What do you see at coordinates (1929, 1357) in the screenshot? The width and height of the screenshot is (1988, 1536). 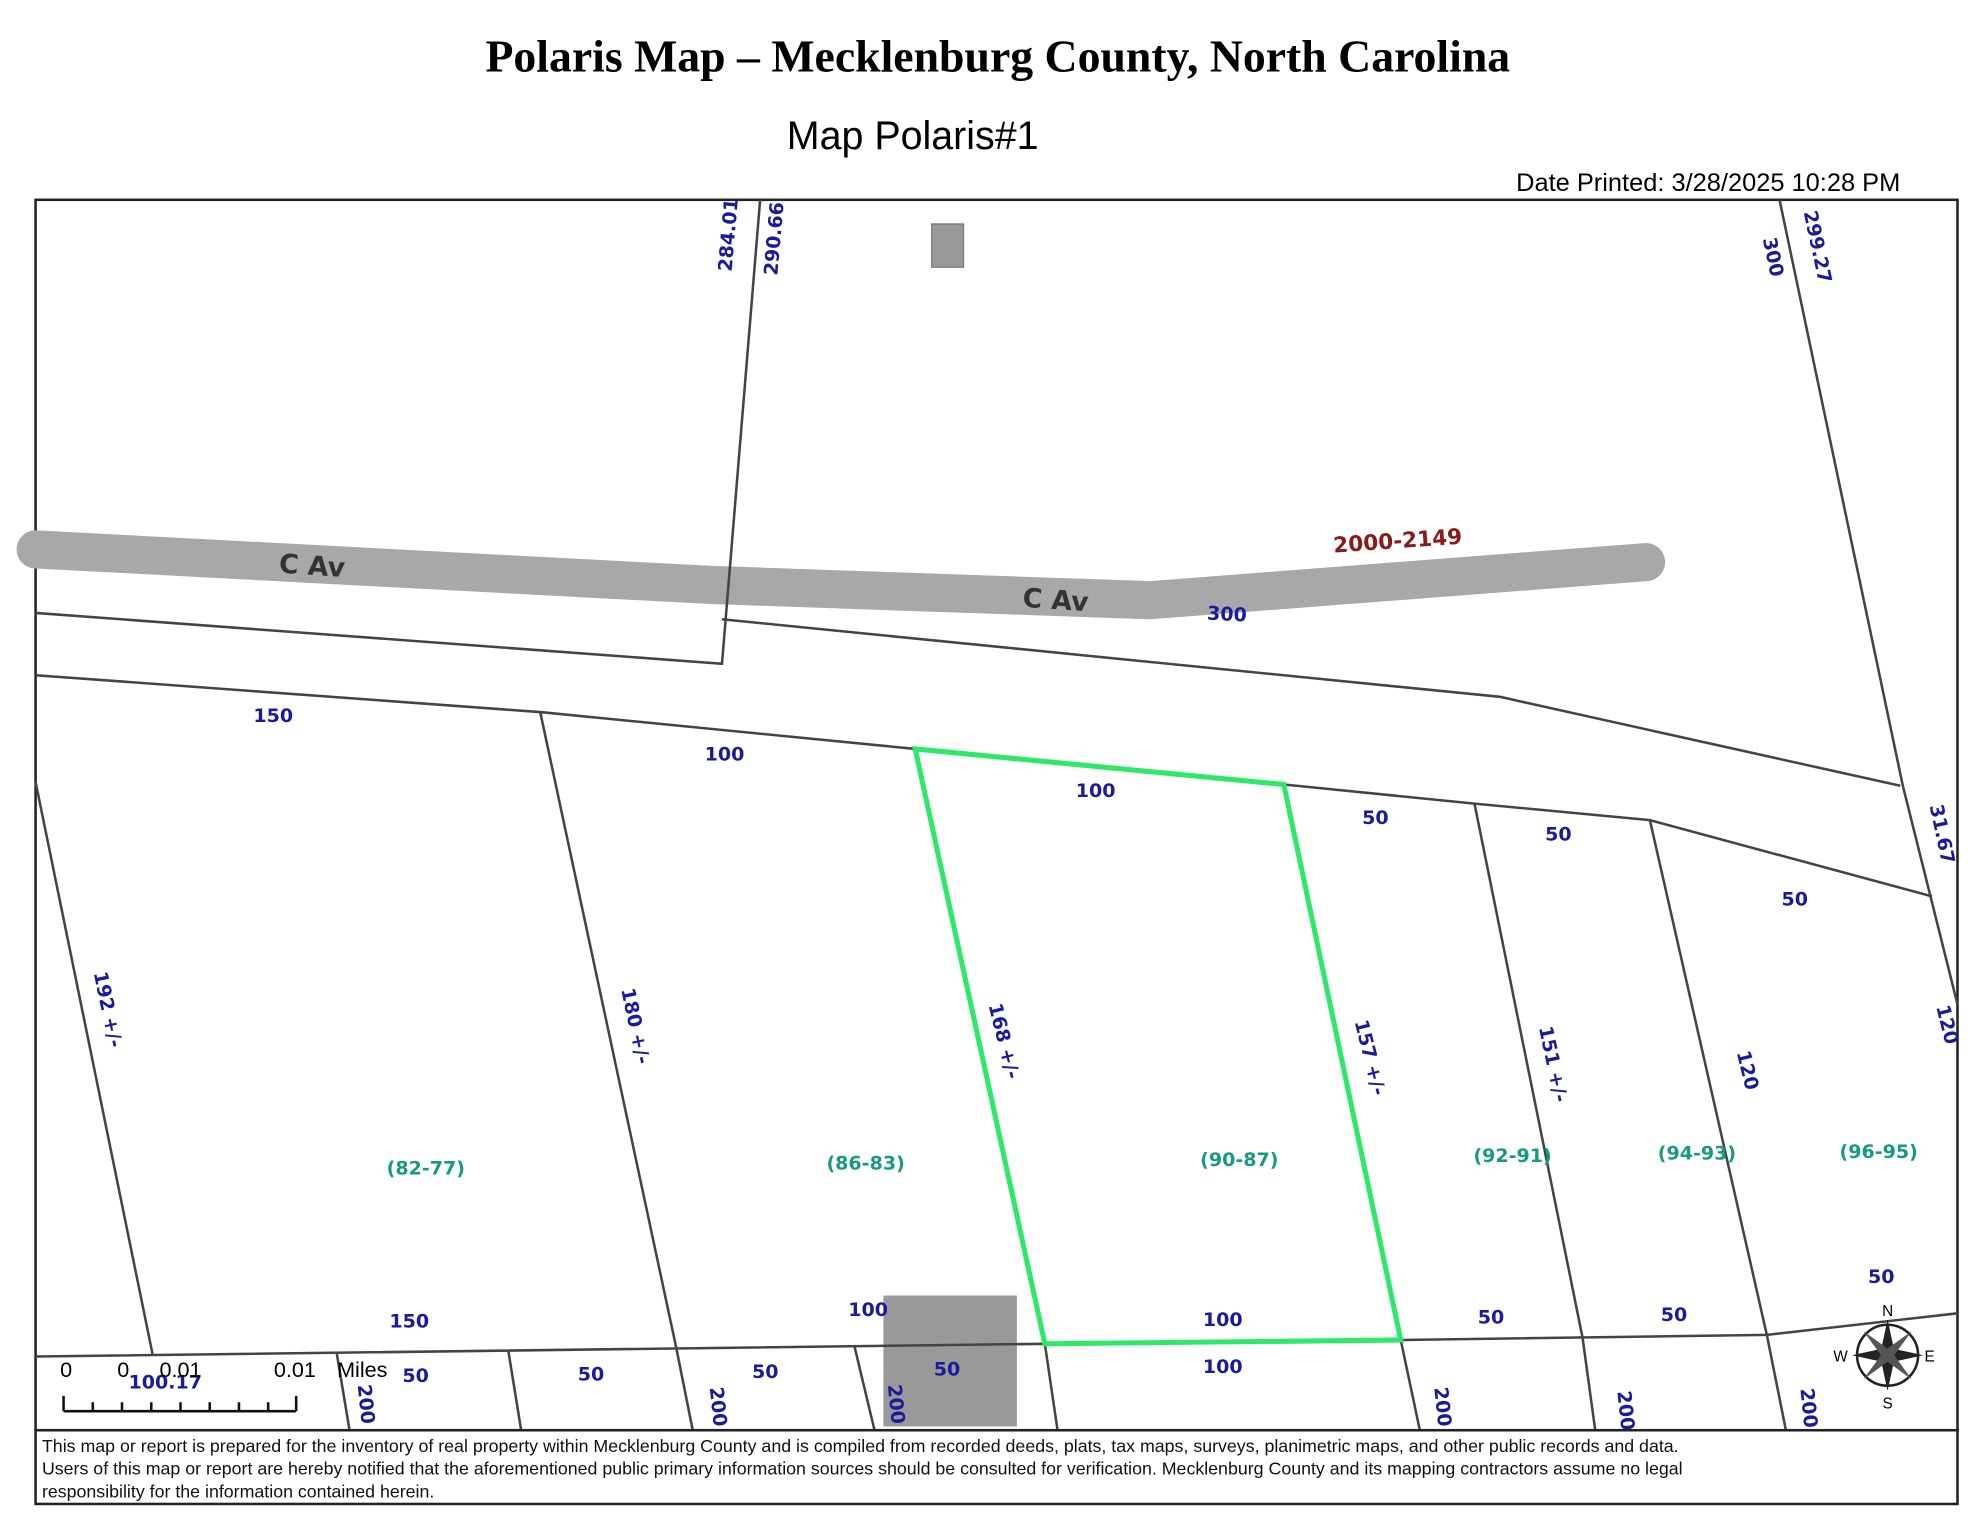 I see `compass-e: E` at bounding box center [1929, 1357].